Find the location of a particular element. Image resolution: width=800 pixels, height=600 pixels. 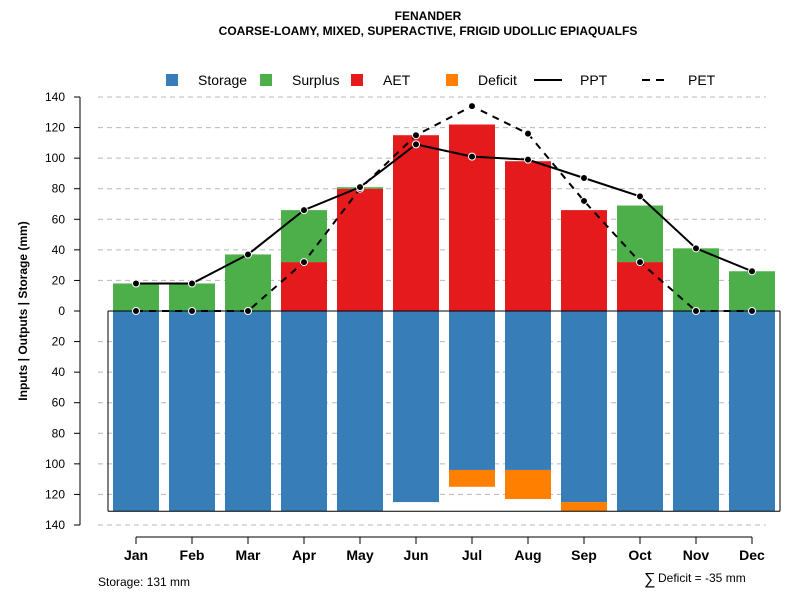

y-axis: 140 120 100 80 60 40 20 0 20 40 60 80 100 120 140 is located at coordinates (63, 311).